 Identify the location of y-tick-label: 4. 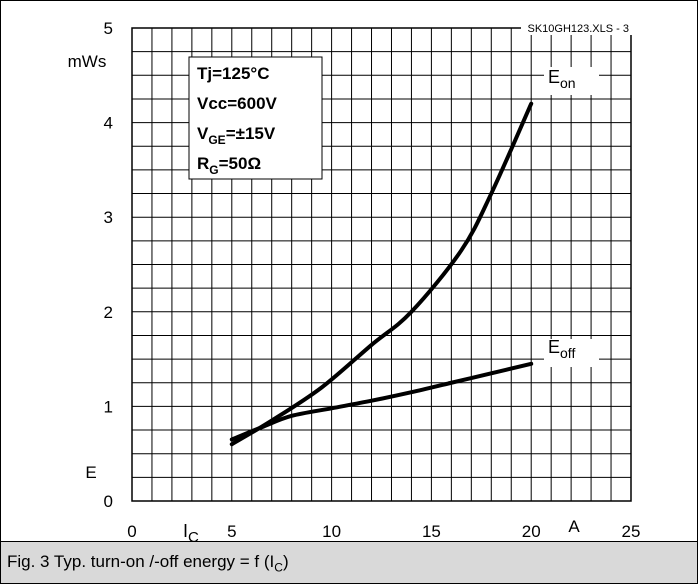
(108, 123).